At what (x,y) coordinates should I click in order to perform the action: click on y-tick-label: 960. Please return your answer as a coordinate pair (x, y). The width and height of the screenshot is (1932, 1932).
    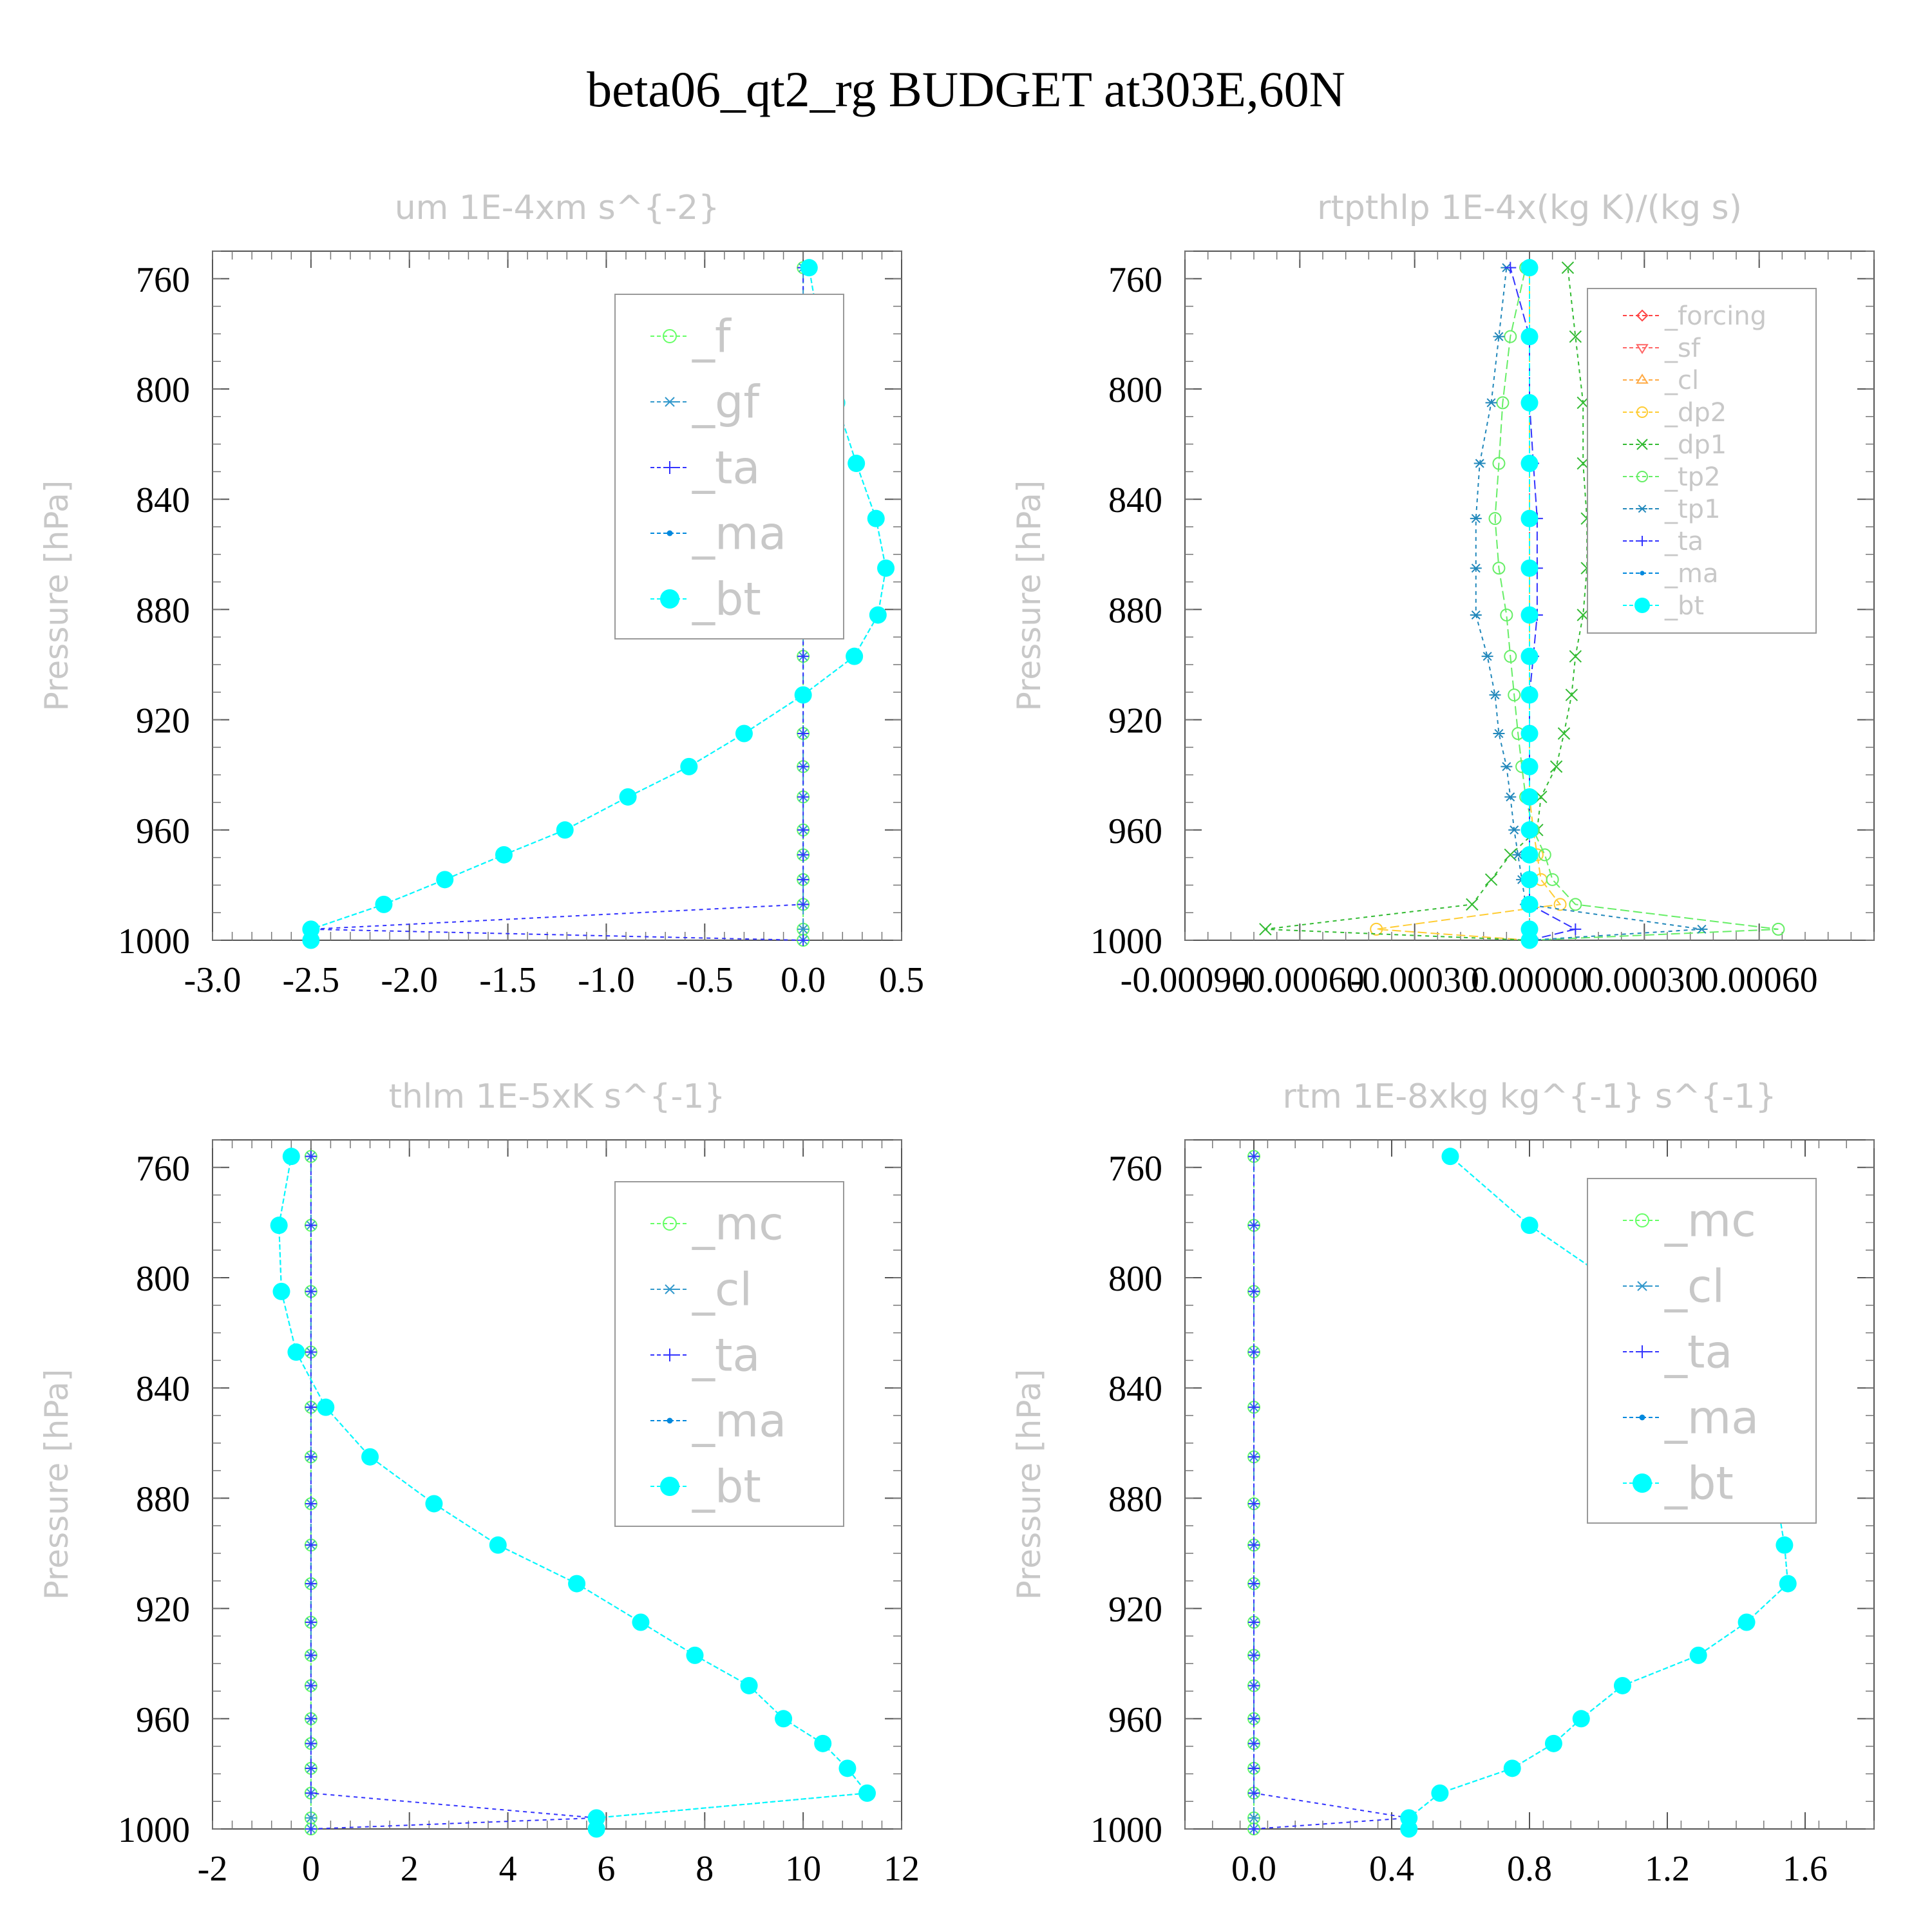
    Looking at the image, I should click on (163, 831).